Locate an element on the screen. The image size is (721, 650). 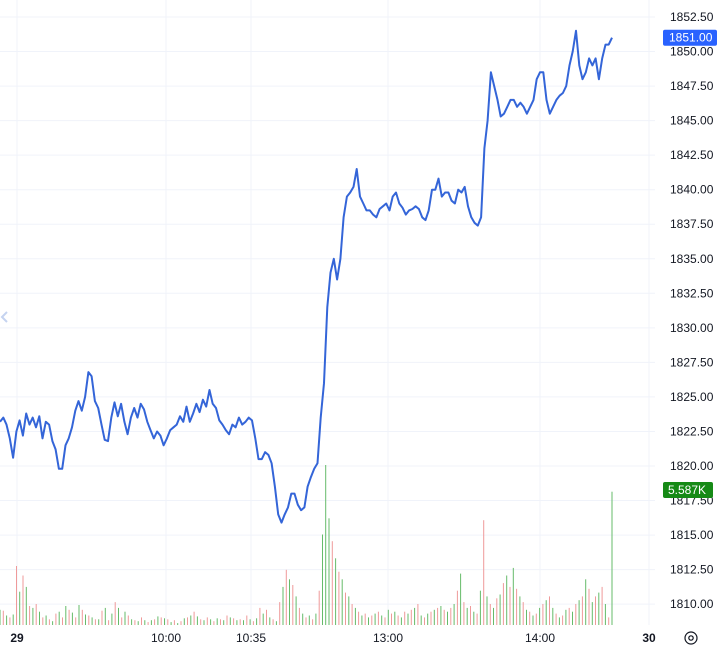
y-tick-label: 1852.50 is located at coordinates (692, 17).